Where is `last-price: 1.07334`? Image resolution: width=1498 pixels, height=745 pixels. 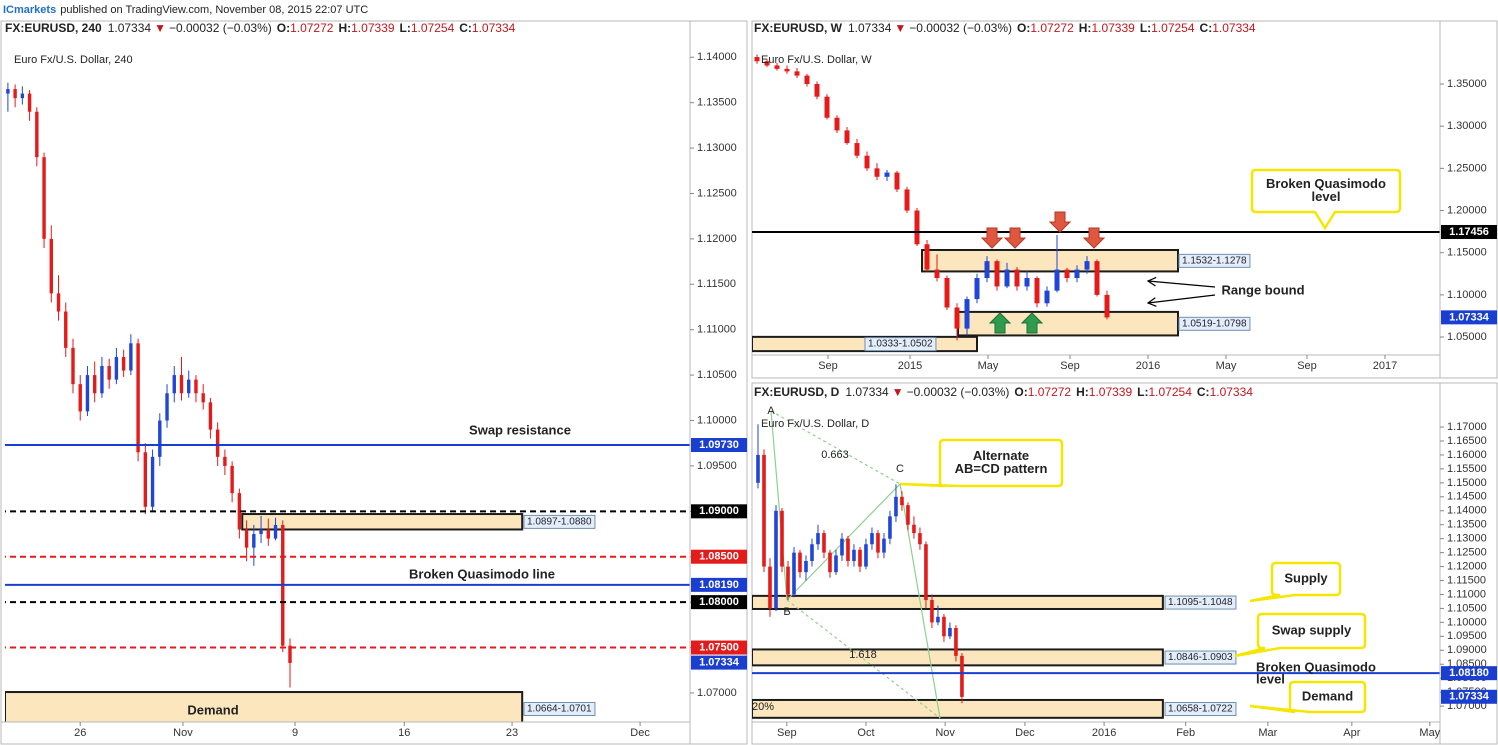
last-price: 1.07334 is located at coordinates (130, 28).